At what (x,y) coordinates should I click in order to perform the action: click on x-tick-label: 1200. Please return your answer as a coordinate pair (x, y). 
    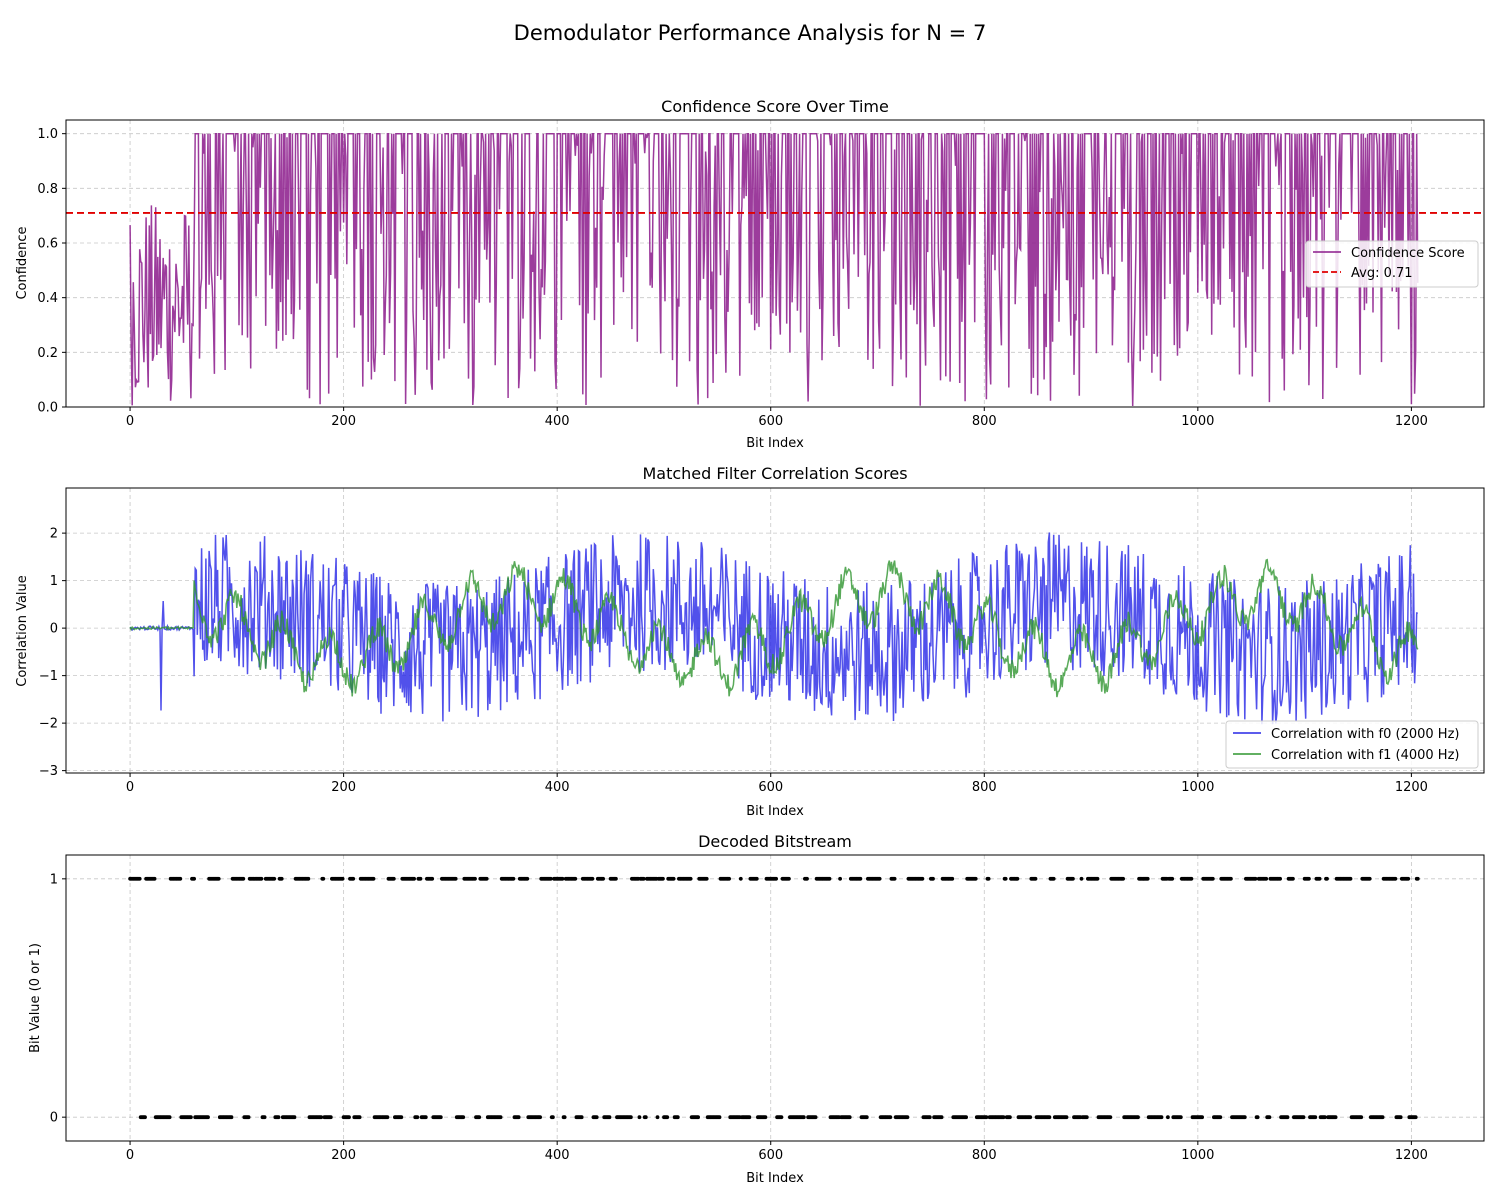
    Looking at the image, I should click on (1411, 1155).